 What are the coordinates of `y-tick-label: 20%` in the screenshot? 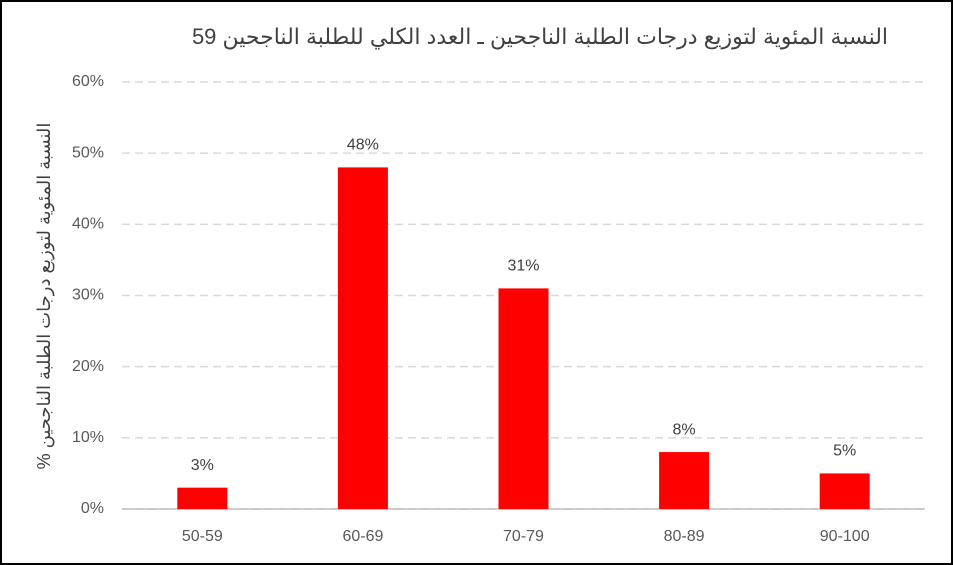 It's located at (88, 366).